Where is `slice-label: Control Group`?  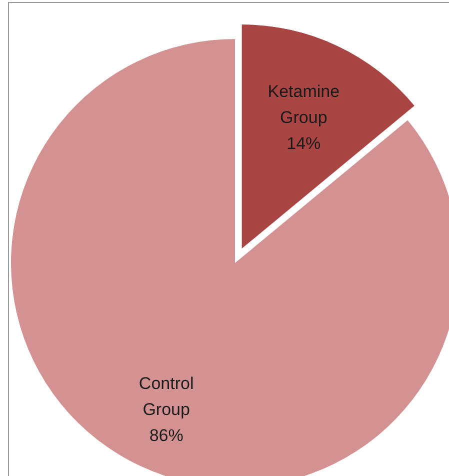 slice-label: Control Group is located at coordinates (166, 395).